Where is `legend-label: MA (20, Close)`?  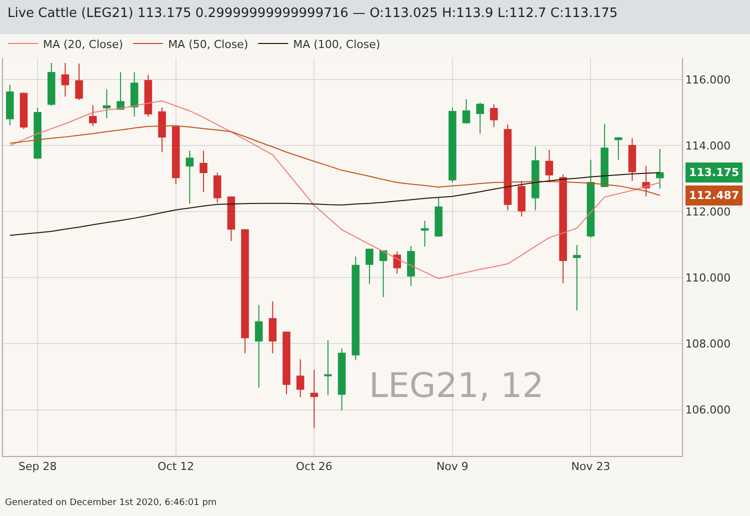
legend-label: MA (20, Close) is located at coordinates (83, 44).